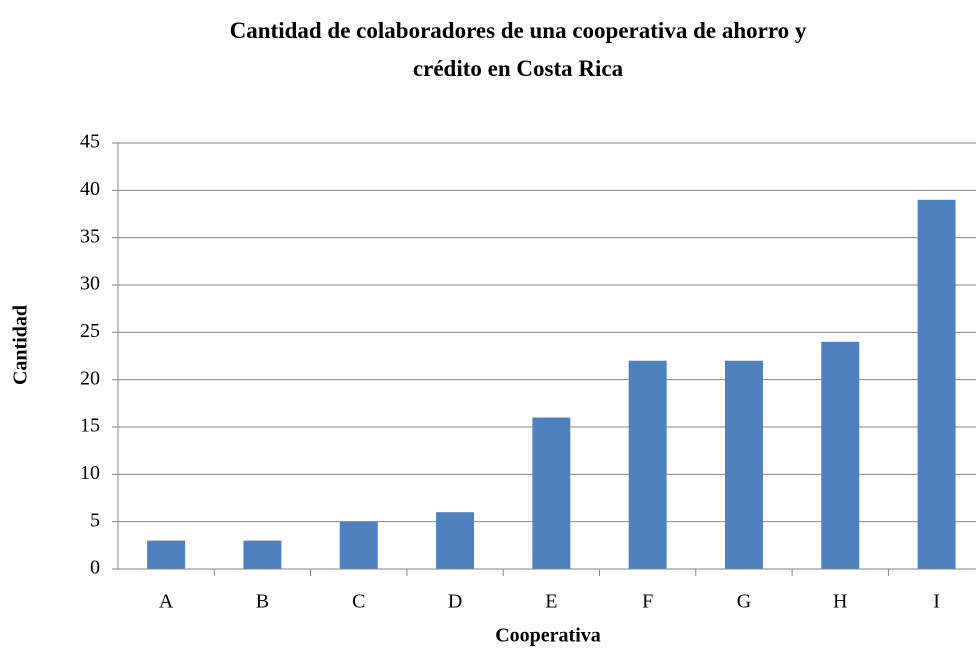 The width and height of the screenshot is (976, 652). What do you see at coordinates (90, 142) in the screenshot?
I see `y-tick-label: 45` at bounding box center [90, 142].